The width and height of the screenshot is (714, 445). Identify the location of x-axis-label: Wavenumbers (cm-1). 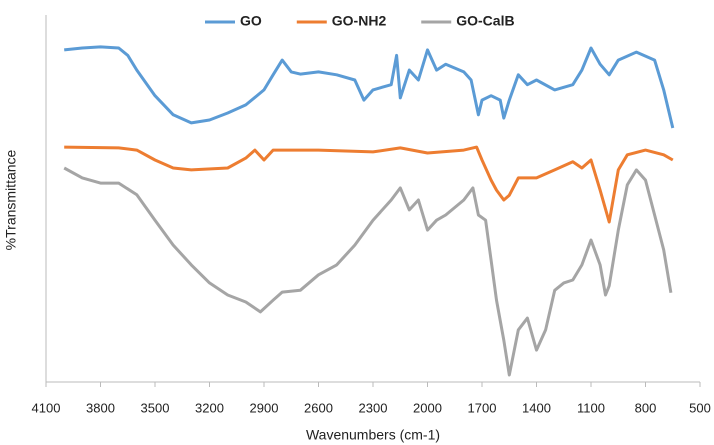
(373, 435).